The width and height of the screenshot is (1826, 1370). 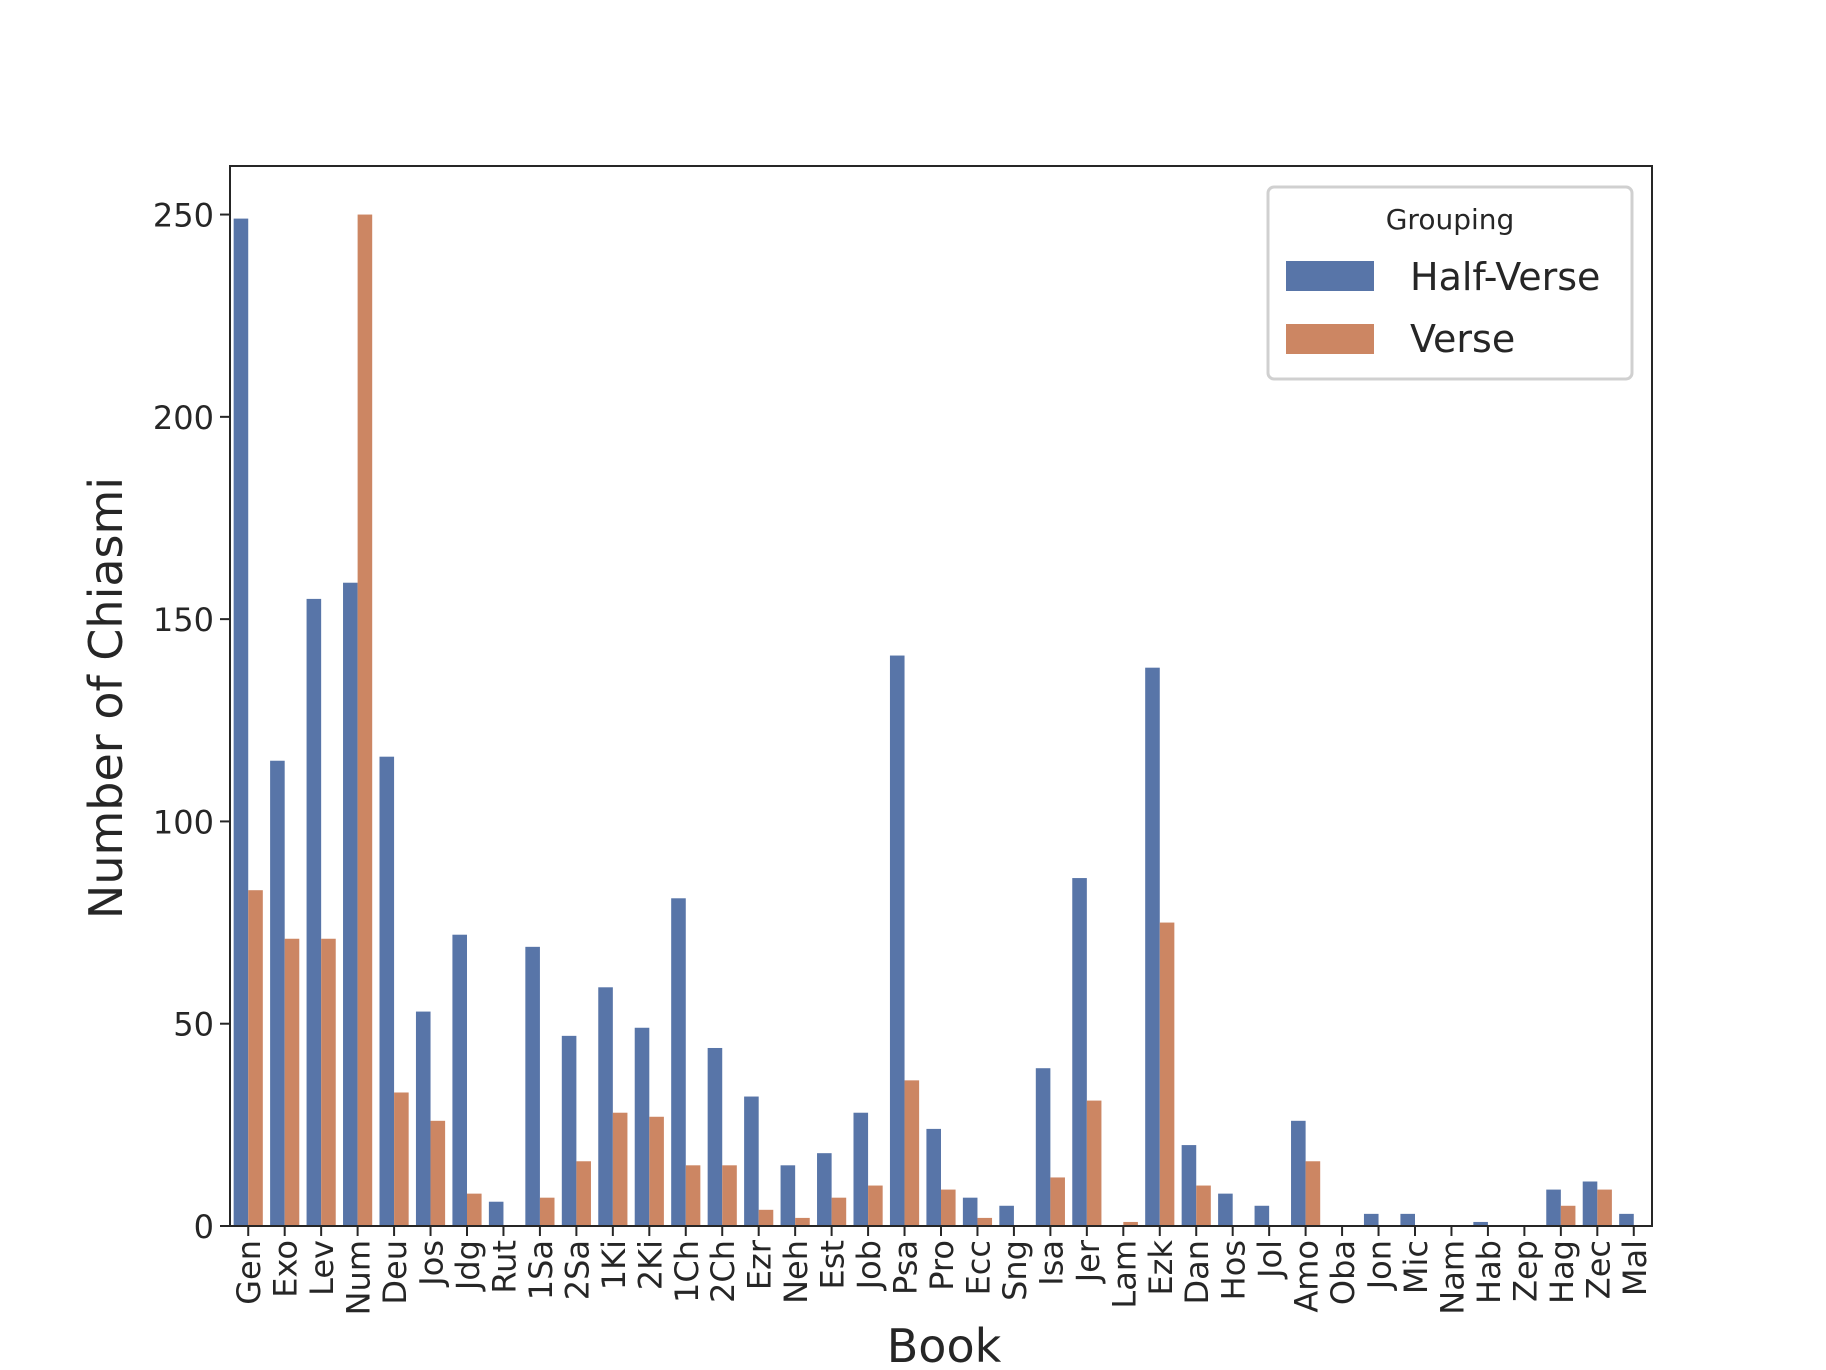 What do you see at coordinates (1568, 1215) in the screenshot?
I see `bar-verse-hag` at bounding box center [1568, 1215].